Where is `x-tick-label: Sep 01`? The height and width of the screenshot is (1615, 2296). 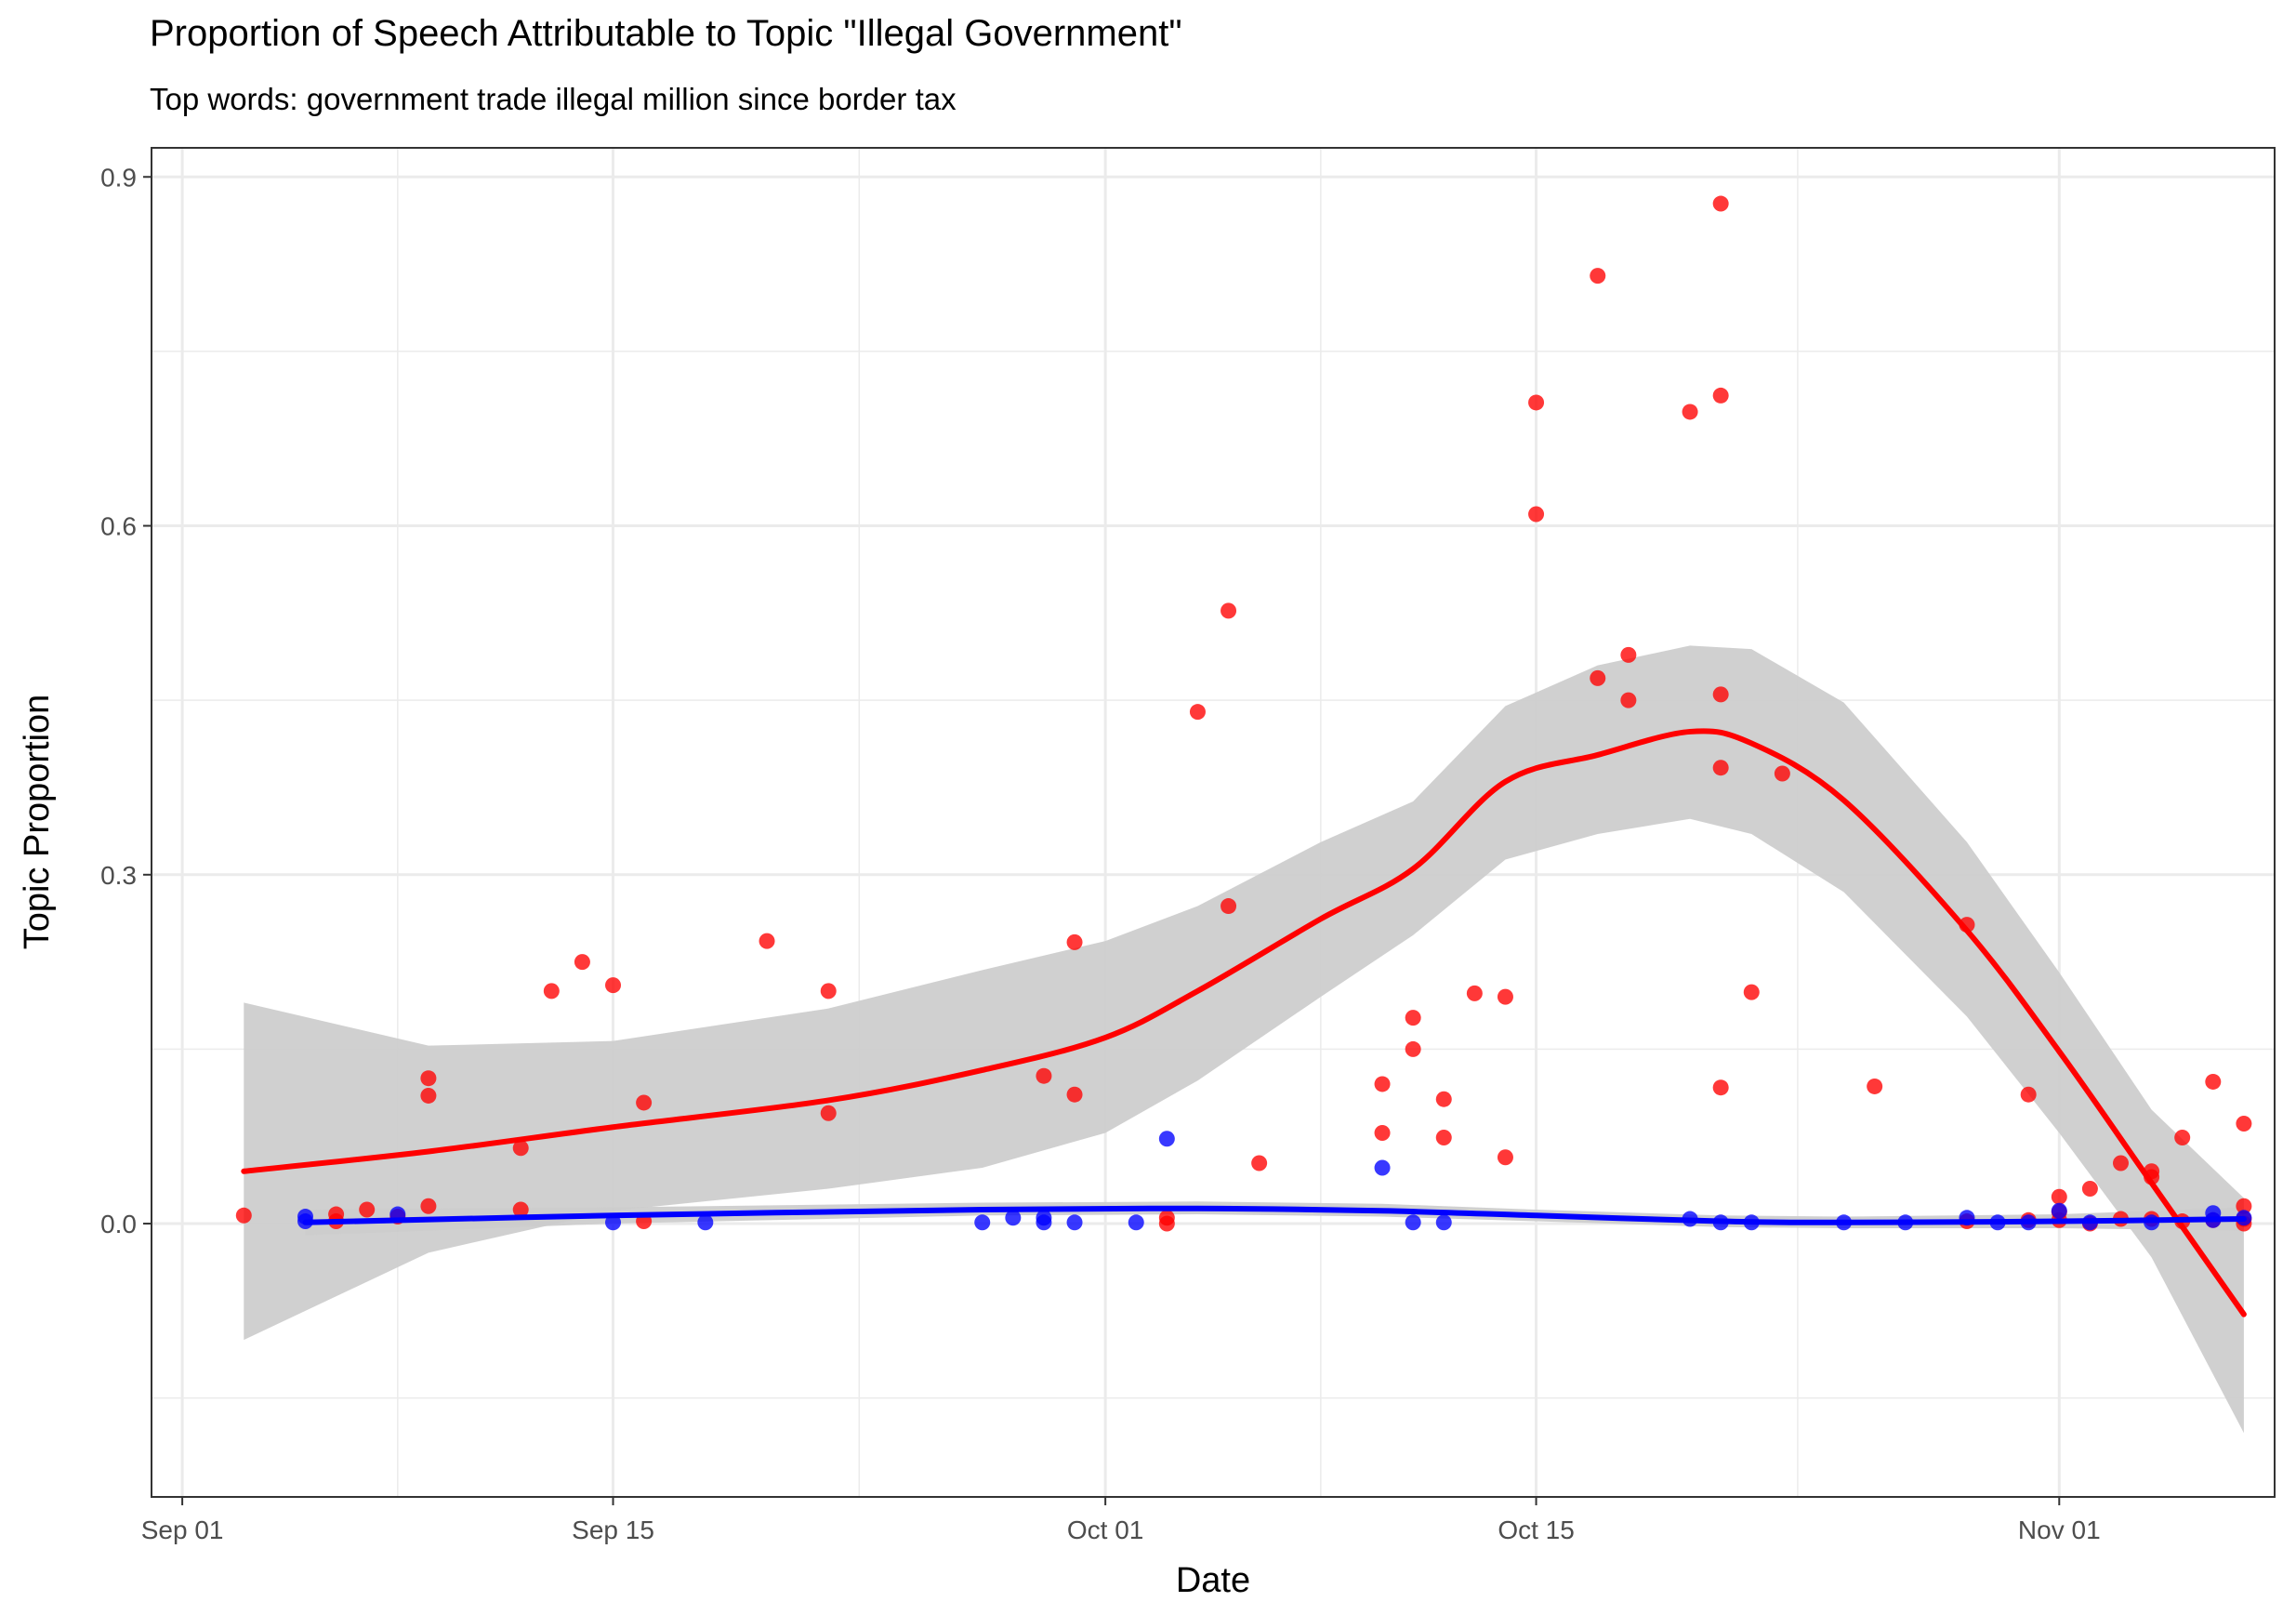 x-tick-label: Sep 01 is located at coordinates (183, 1530).